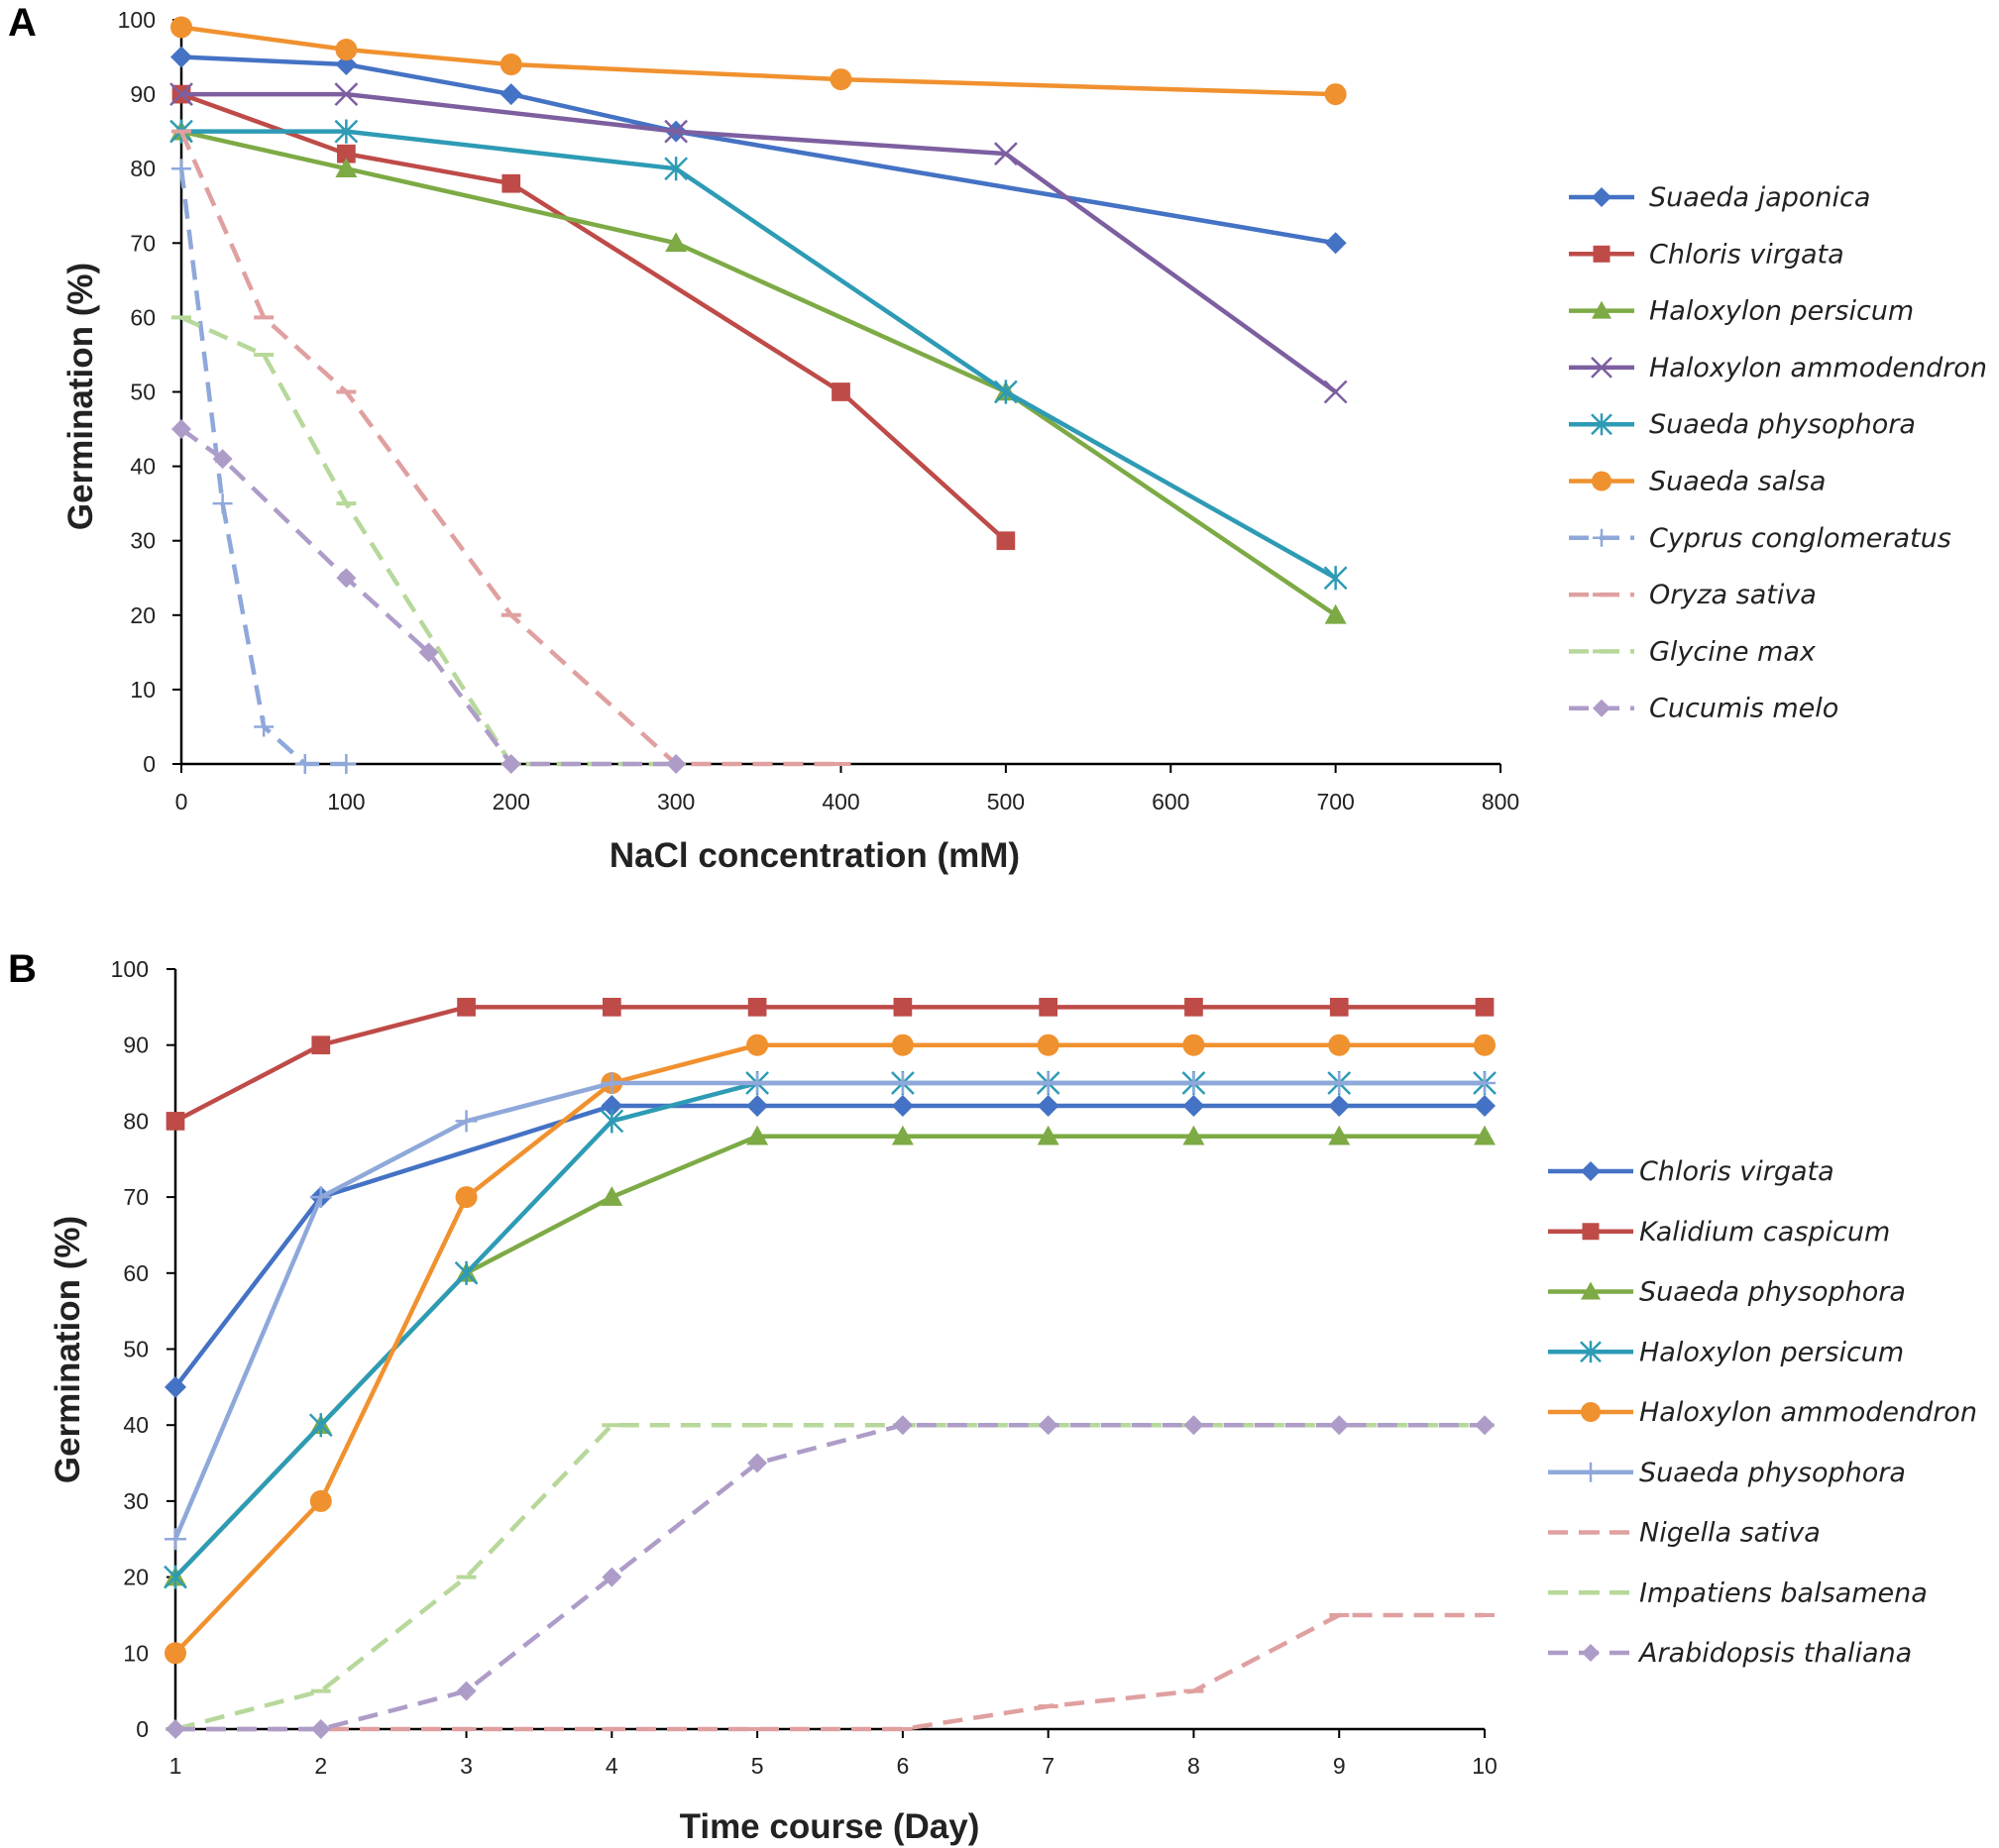  I want to click on panel-a-x-tick-label: 300, so click(676, 802).